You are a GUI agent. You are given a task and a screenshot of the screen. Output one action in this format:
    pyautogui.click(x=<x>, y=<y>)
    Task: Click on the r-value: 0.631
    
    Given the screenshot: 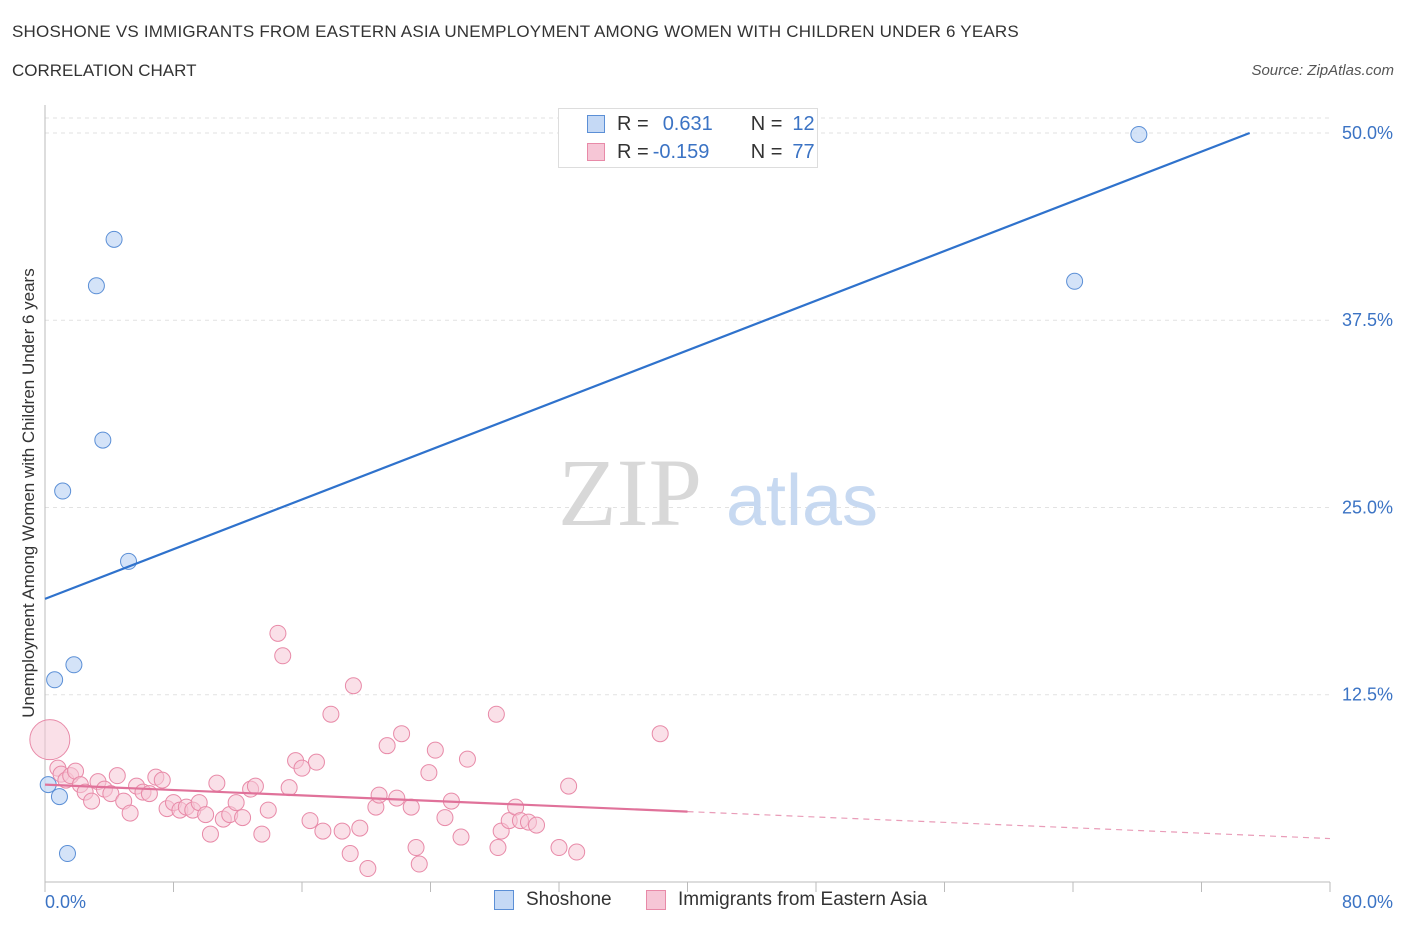 What is the action you would take?
    pyautogui.click(x=687, y=123)
    